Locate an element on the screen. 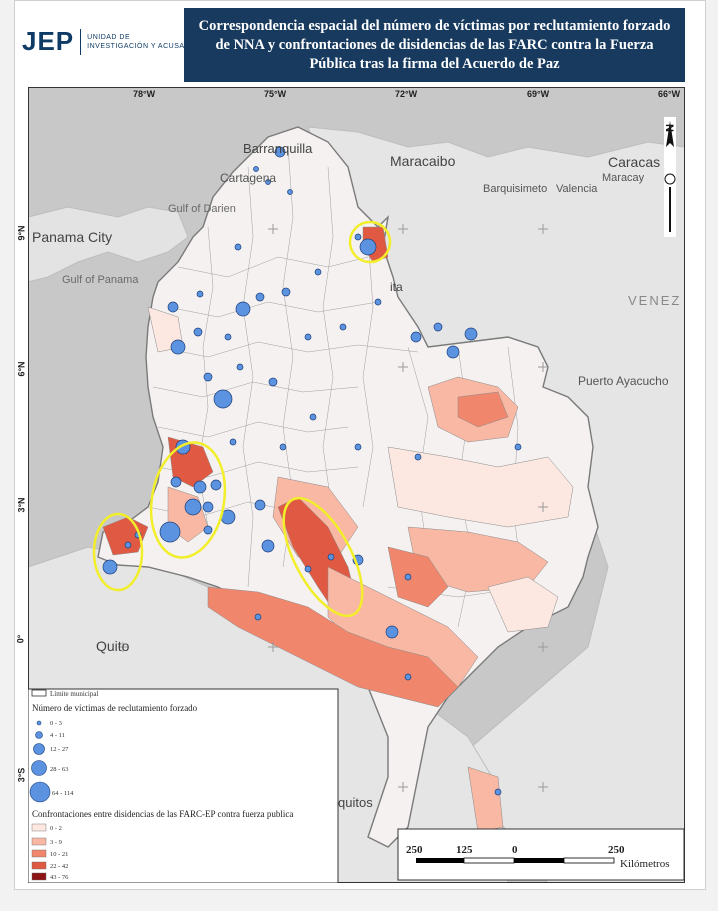 This screenshot has width=718, height=911. region-putumayo is located at coordinates (333, 647).